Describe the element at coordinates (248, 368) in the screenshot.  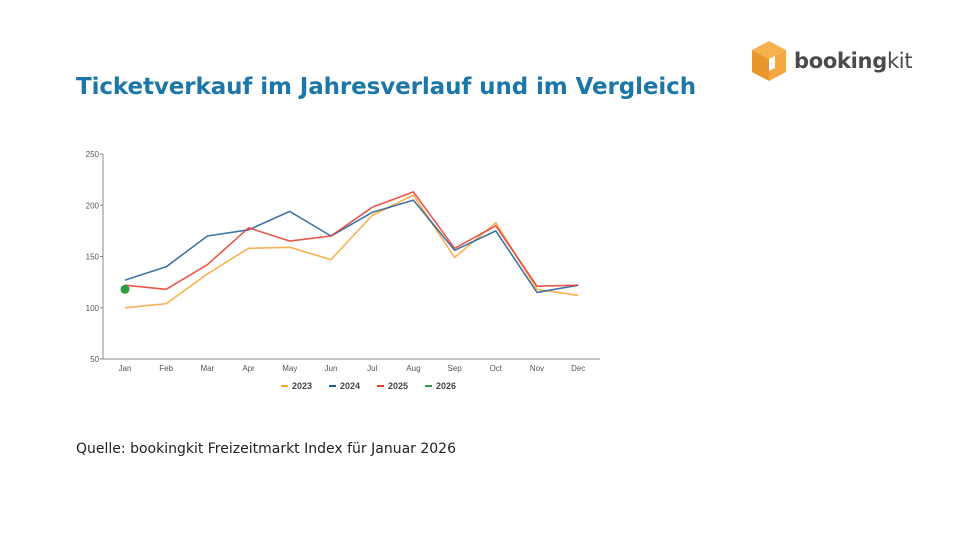
I see `x-tick-label: Apr` at that location.